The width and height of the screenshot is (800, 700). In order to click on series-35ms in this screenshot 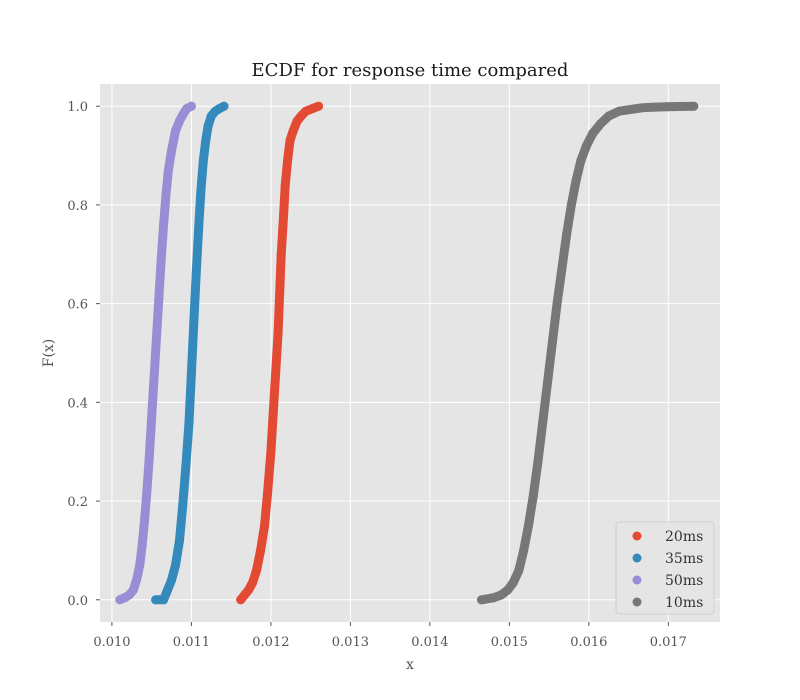, I will do `click(190, 353)`.